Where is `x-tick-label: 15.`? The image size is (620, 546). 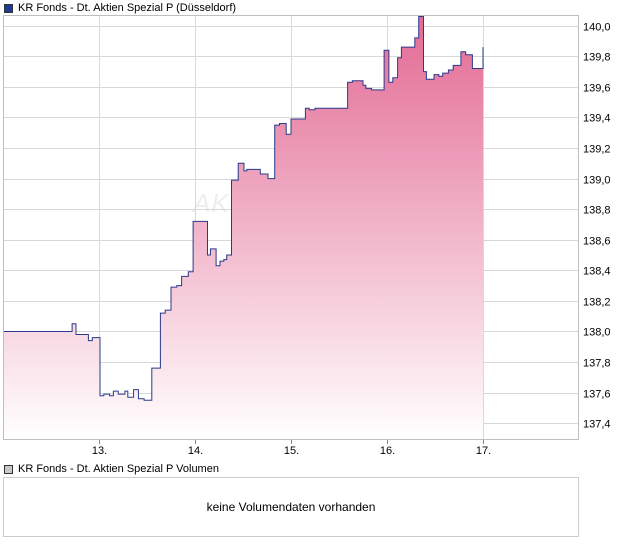 x-tick-label: 15. is located at coordinates (291, 451).